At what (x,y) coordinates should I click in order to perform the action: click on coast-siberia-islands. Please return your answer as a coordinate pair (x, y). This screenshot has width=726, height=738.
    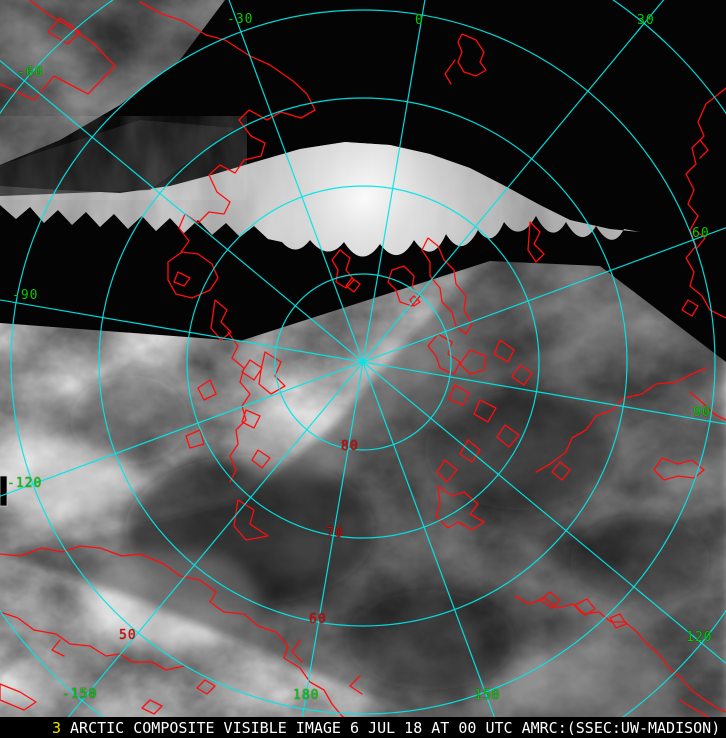
    Looking at the image, I should click on (570, 494).